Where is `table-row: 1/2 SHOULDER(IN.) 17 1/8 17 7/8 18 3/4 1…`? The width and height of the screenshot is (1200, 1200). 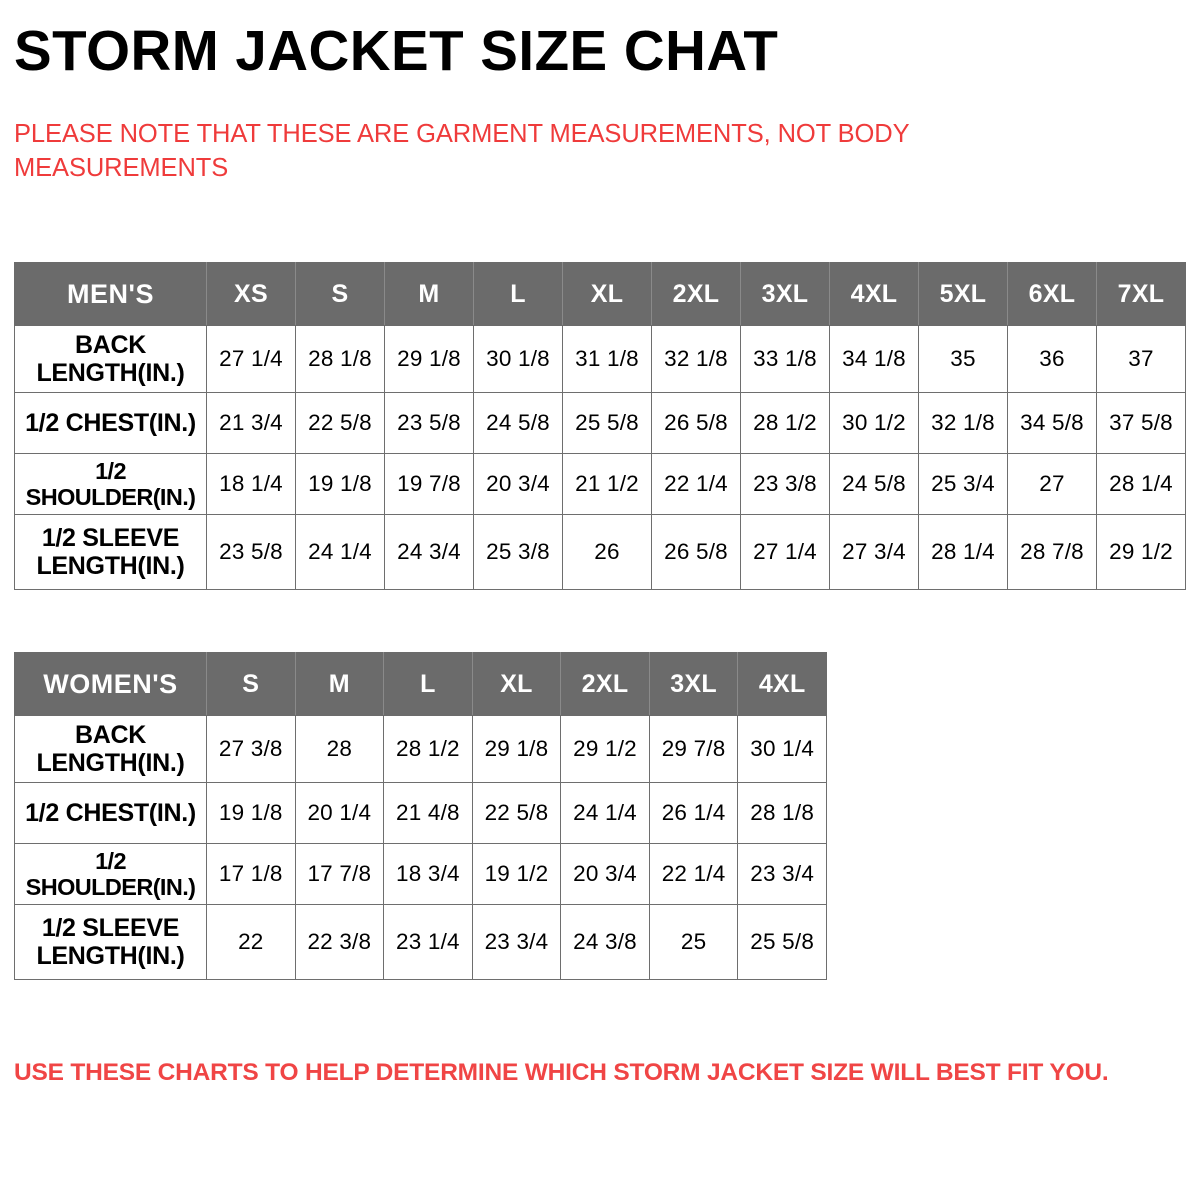 table-row: 1/2 SHOULDER(IN.) 17 1/8 17 7/8 18 3/4 1… is located at coordinates (420, 874).